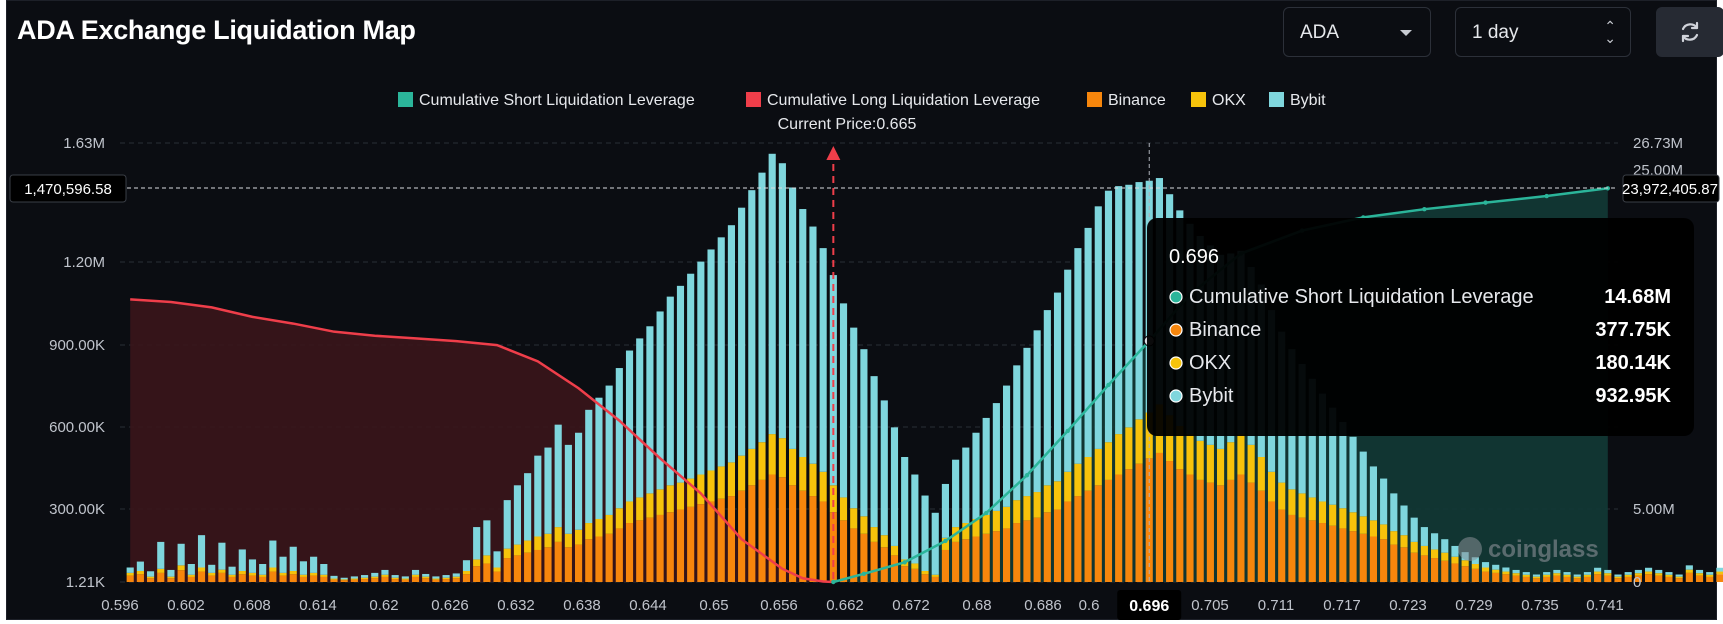  Describe the element at coordinates (84, 143) in the screenshot. I see `y-left-tick-label: 1.63M` at that location.